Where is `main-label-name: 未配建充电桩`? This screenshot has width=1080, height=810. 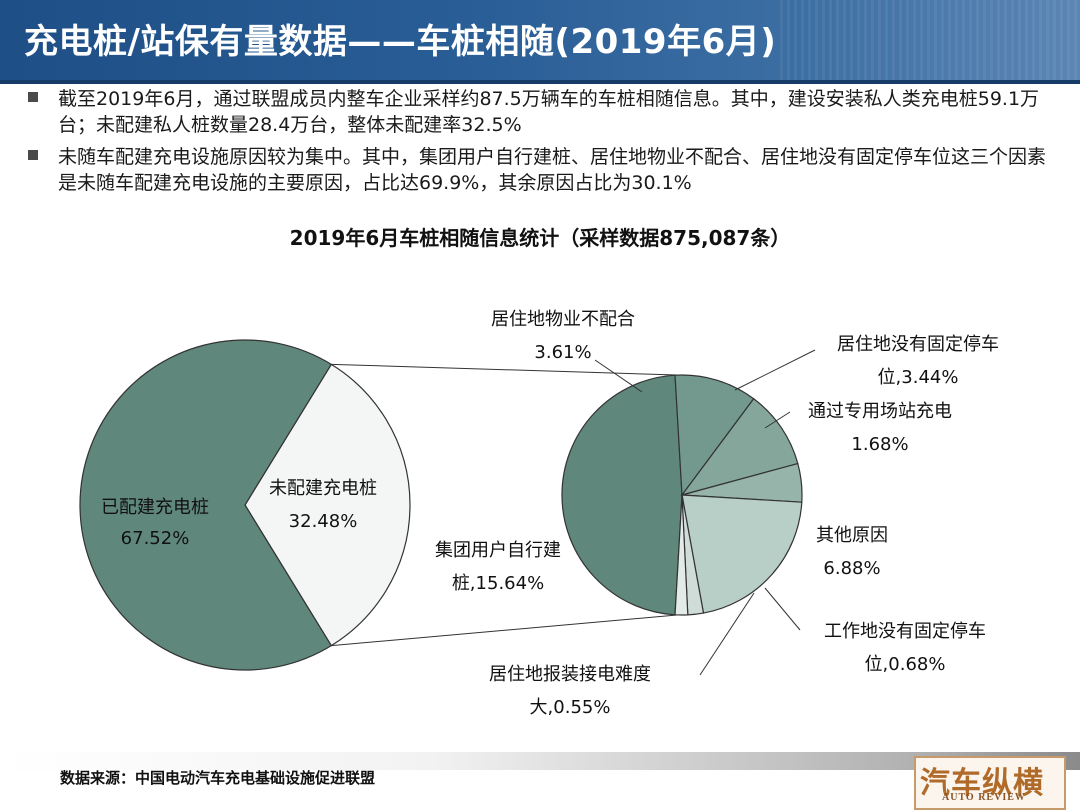
main-label-name: 未配建充电桩 is located at coordinates (323, 488).